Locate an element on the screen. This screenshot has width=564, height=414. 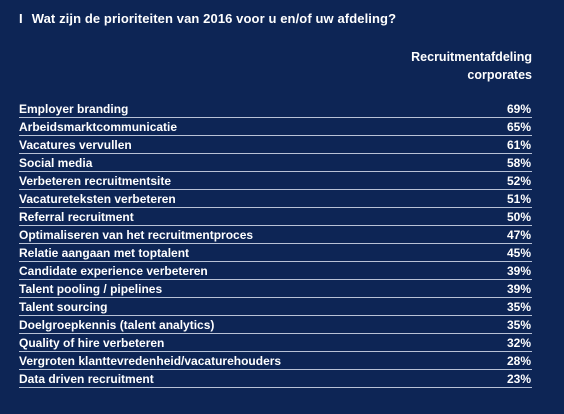
row-label: Social media is located at coordinates (56, 162).